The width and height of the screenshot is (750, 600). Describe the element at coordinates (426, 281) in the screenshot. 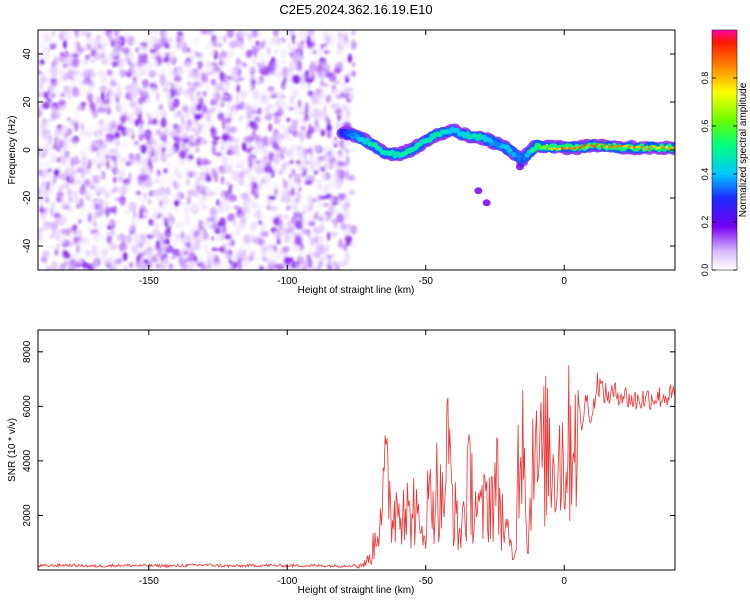

I see `spectrogram-x-tick-label: -50` at that location.